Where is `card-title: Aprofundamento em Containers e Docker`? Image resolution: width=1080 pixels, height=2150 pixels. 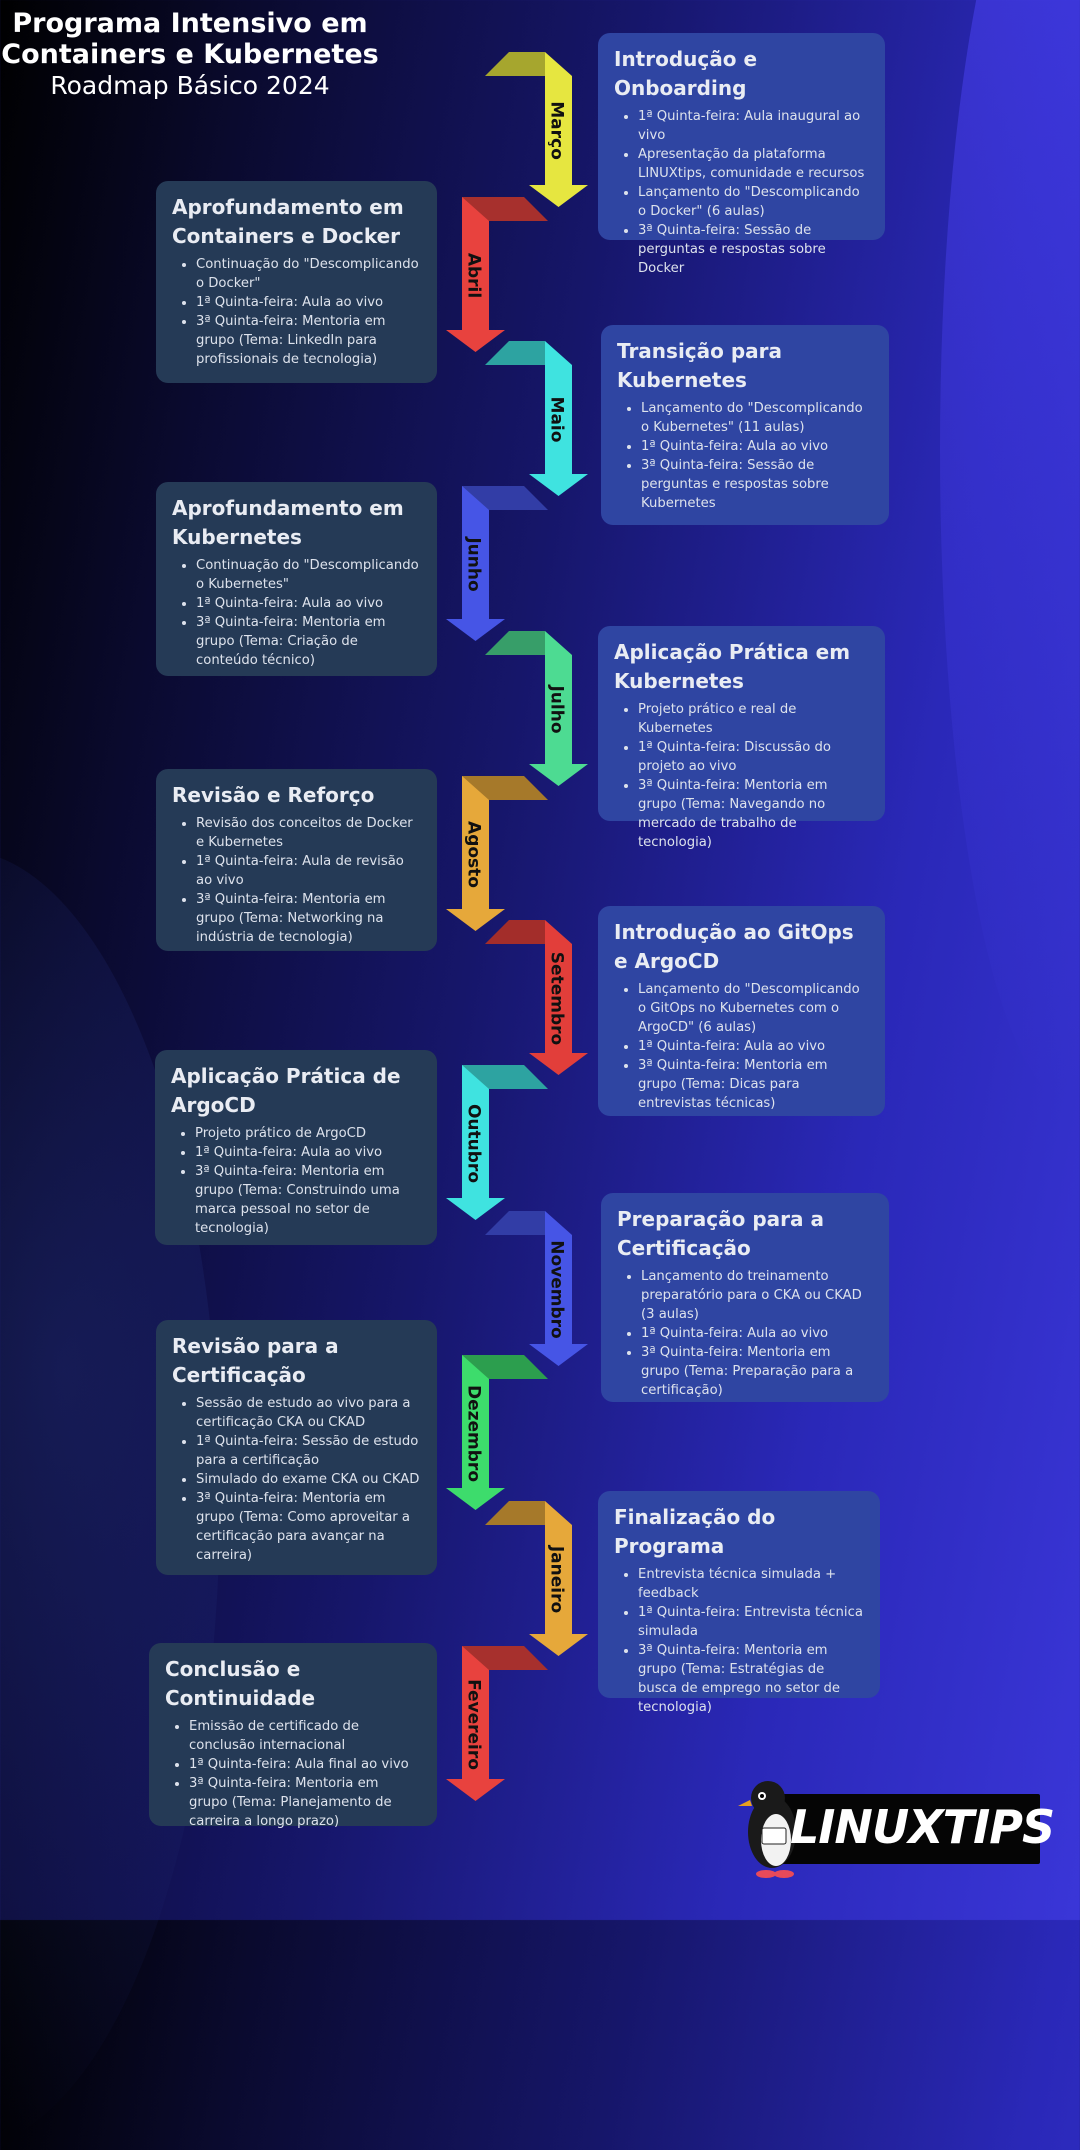
card-title: Aprofundamento em Containers e Docker is located at coordinates (288, 221).